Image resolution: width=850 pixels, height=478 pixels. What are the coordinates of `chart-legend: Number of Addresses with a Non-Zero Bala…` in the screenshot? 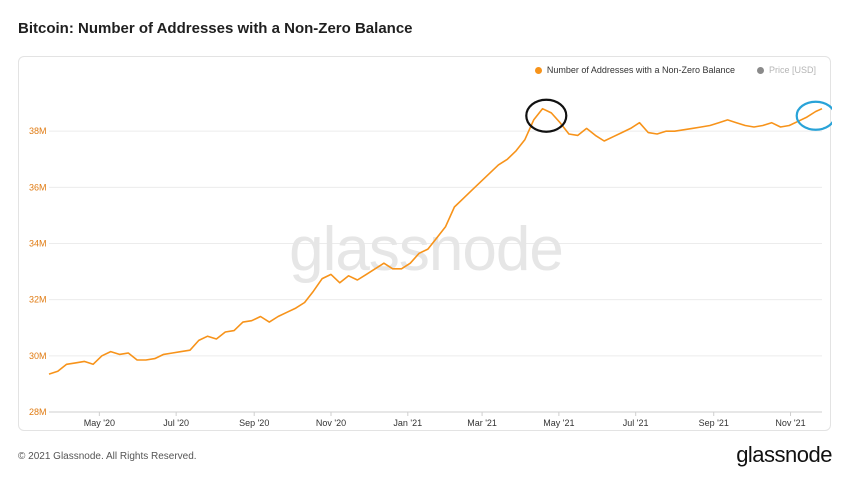 It's located at (675, 70).